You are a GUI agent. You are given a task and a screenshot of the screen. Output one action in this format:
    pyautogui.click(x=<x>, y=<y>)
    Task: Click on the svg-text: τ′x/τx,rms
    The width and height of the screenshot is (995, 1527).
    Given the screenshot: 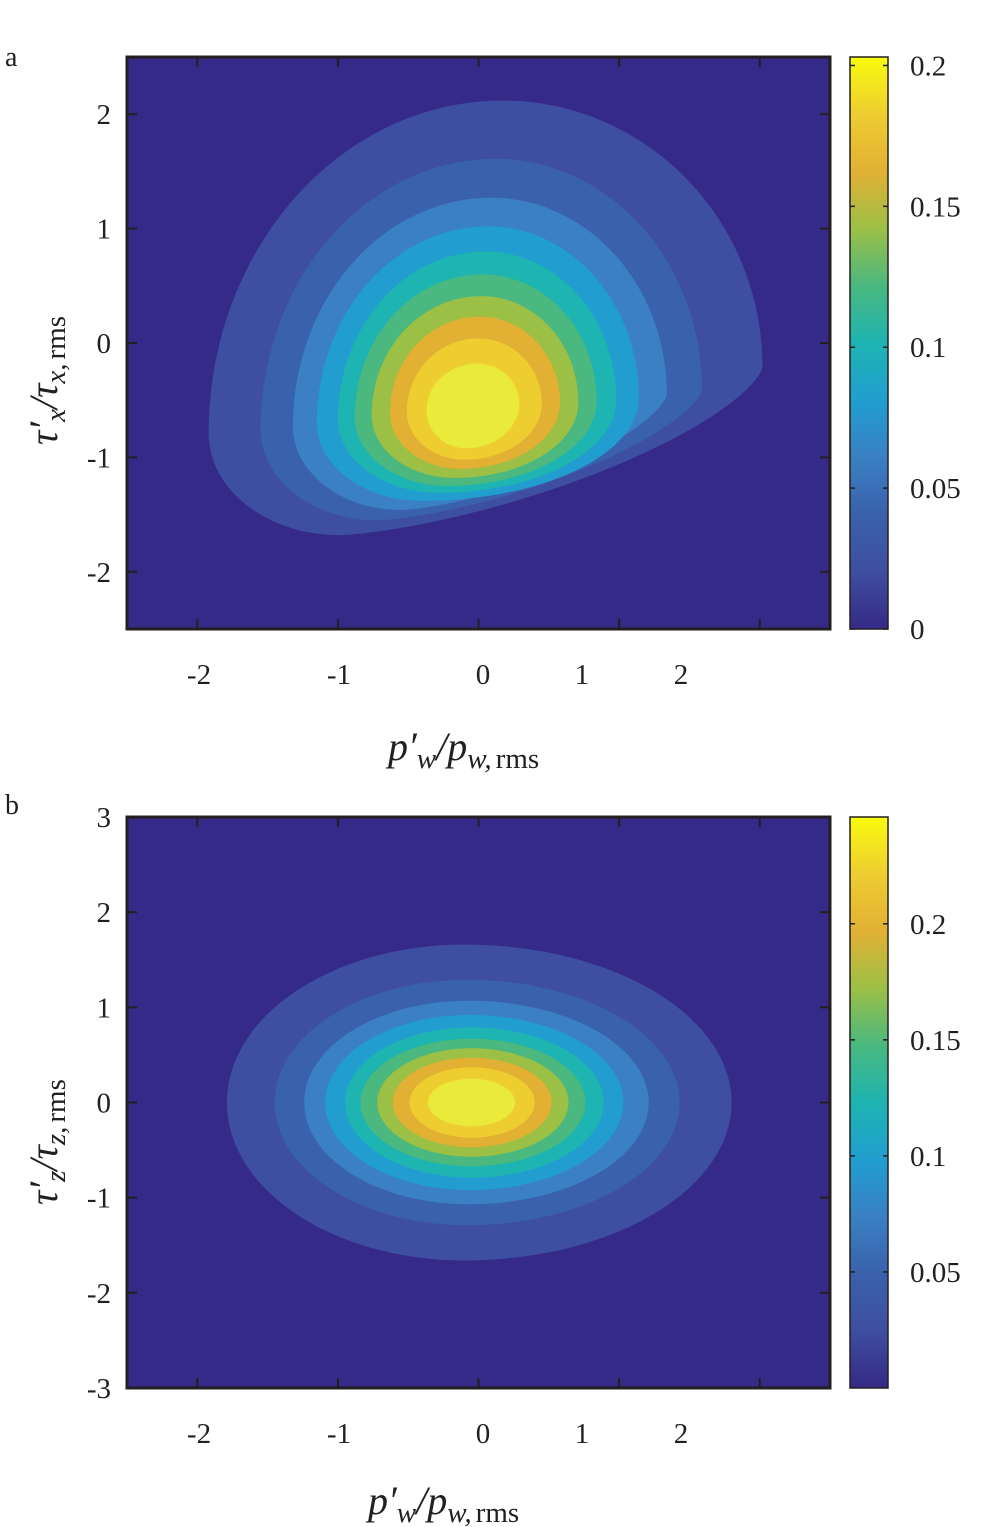 What is the action you would take?
    pyautogui.click(x=46, y=380)
    